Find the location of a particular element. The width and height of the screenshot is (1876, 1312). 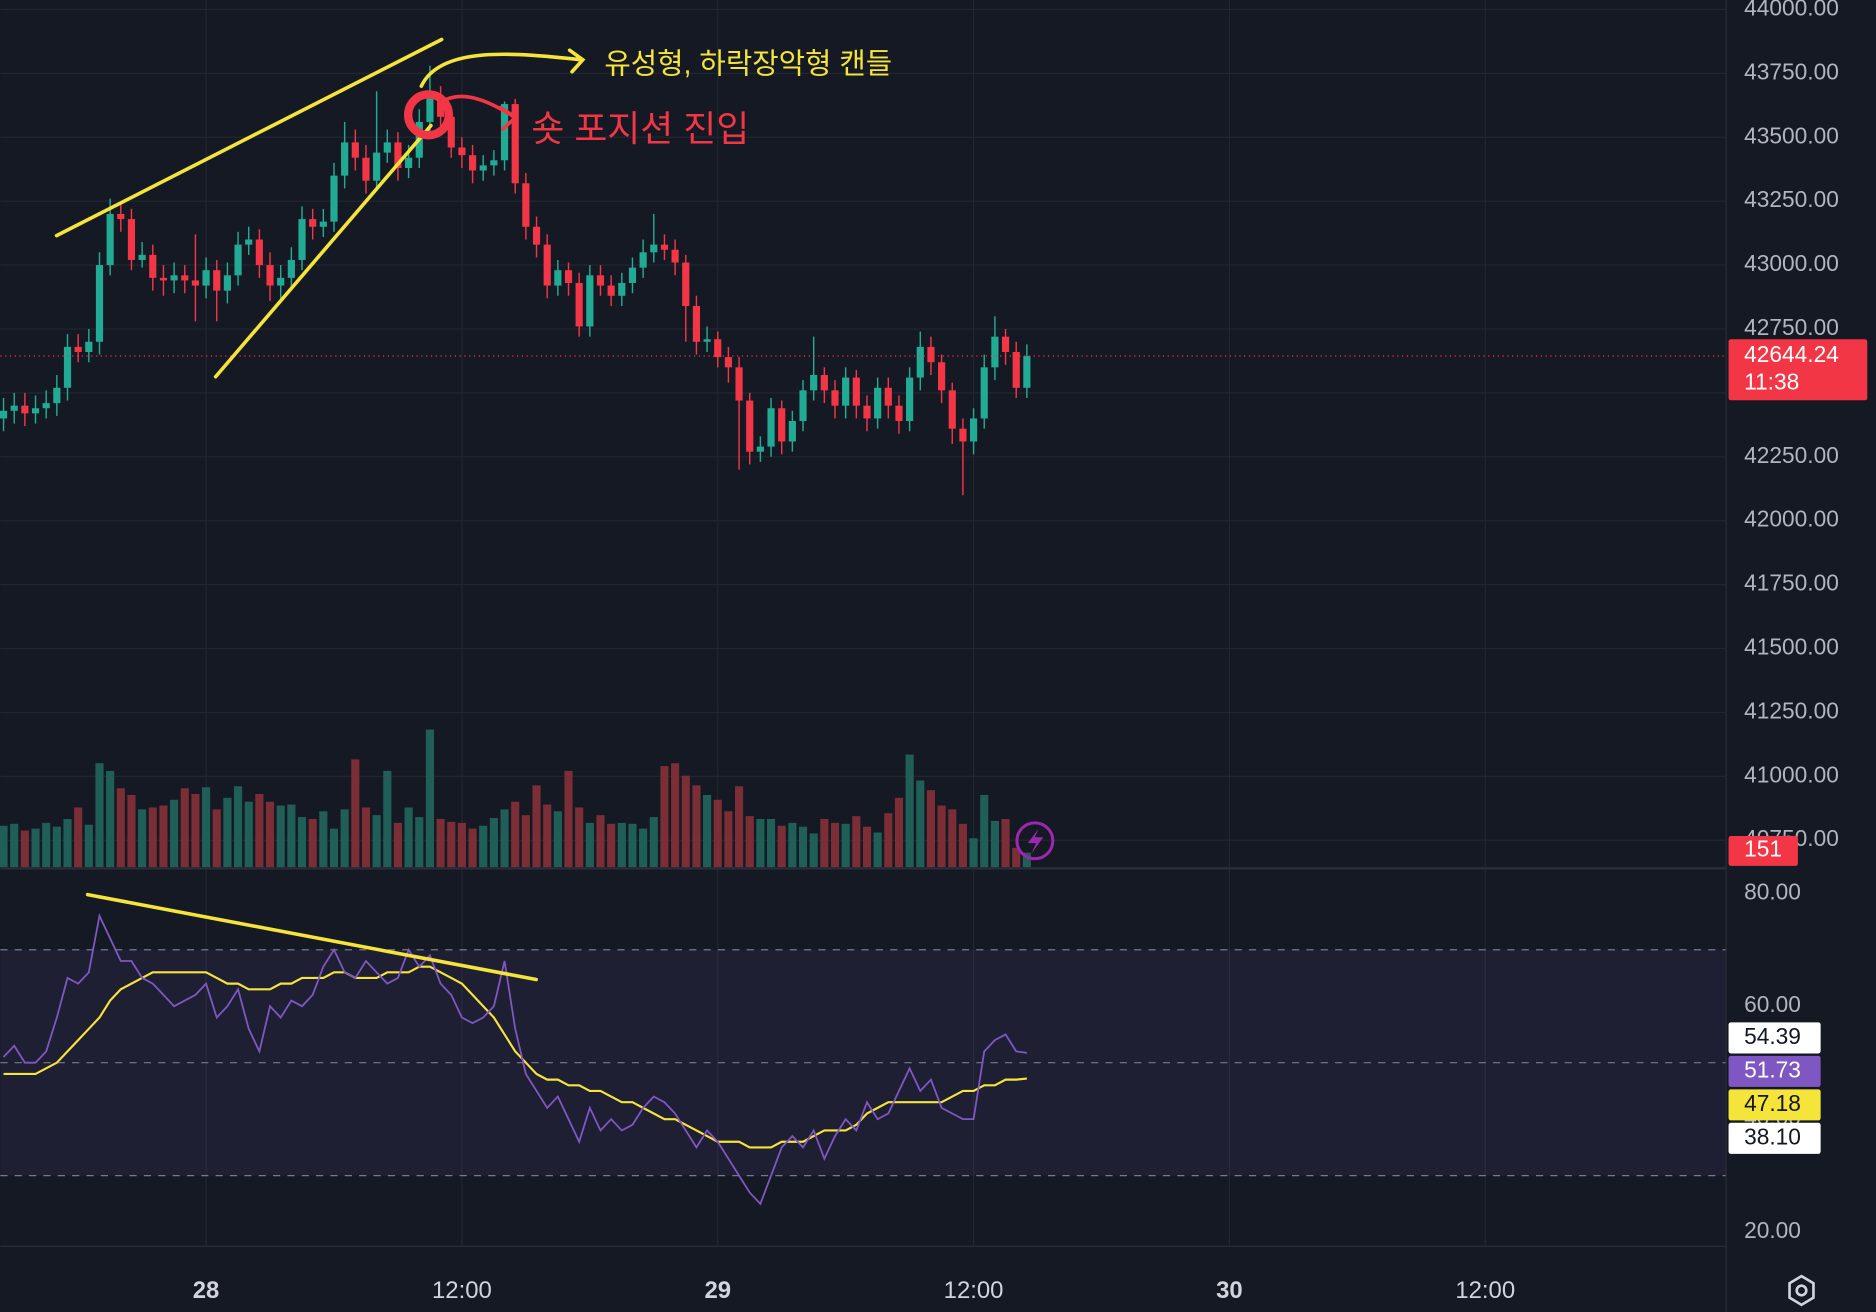

settings-icon is located at coordinates (1801, 1290).